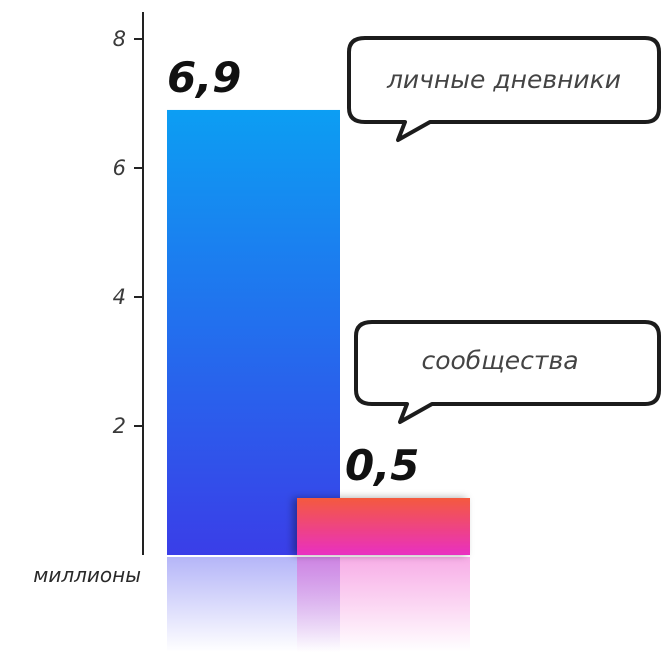 The width and height of the screenshot is (662, 652). What do you see at coordinates (382, 465) in the screenshot?
I see `data-label-communities: 0,5` at bounding box center [382, 465].